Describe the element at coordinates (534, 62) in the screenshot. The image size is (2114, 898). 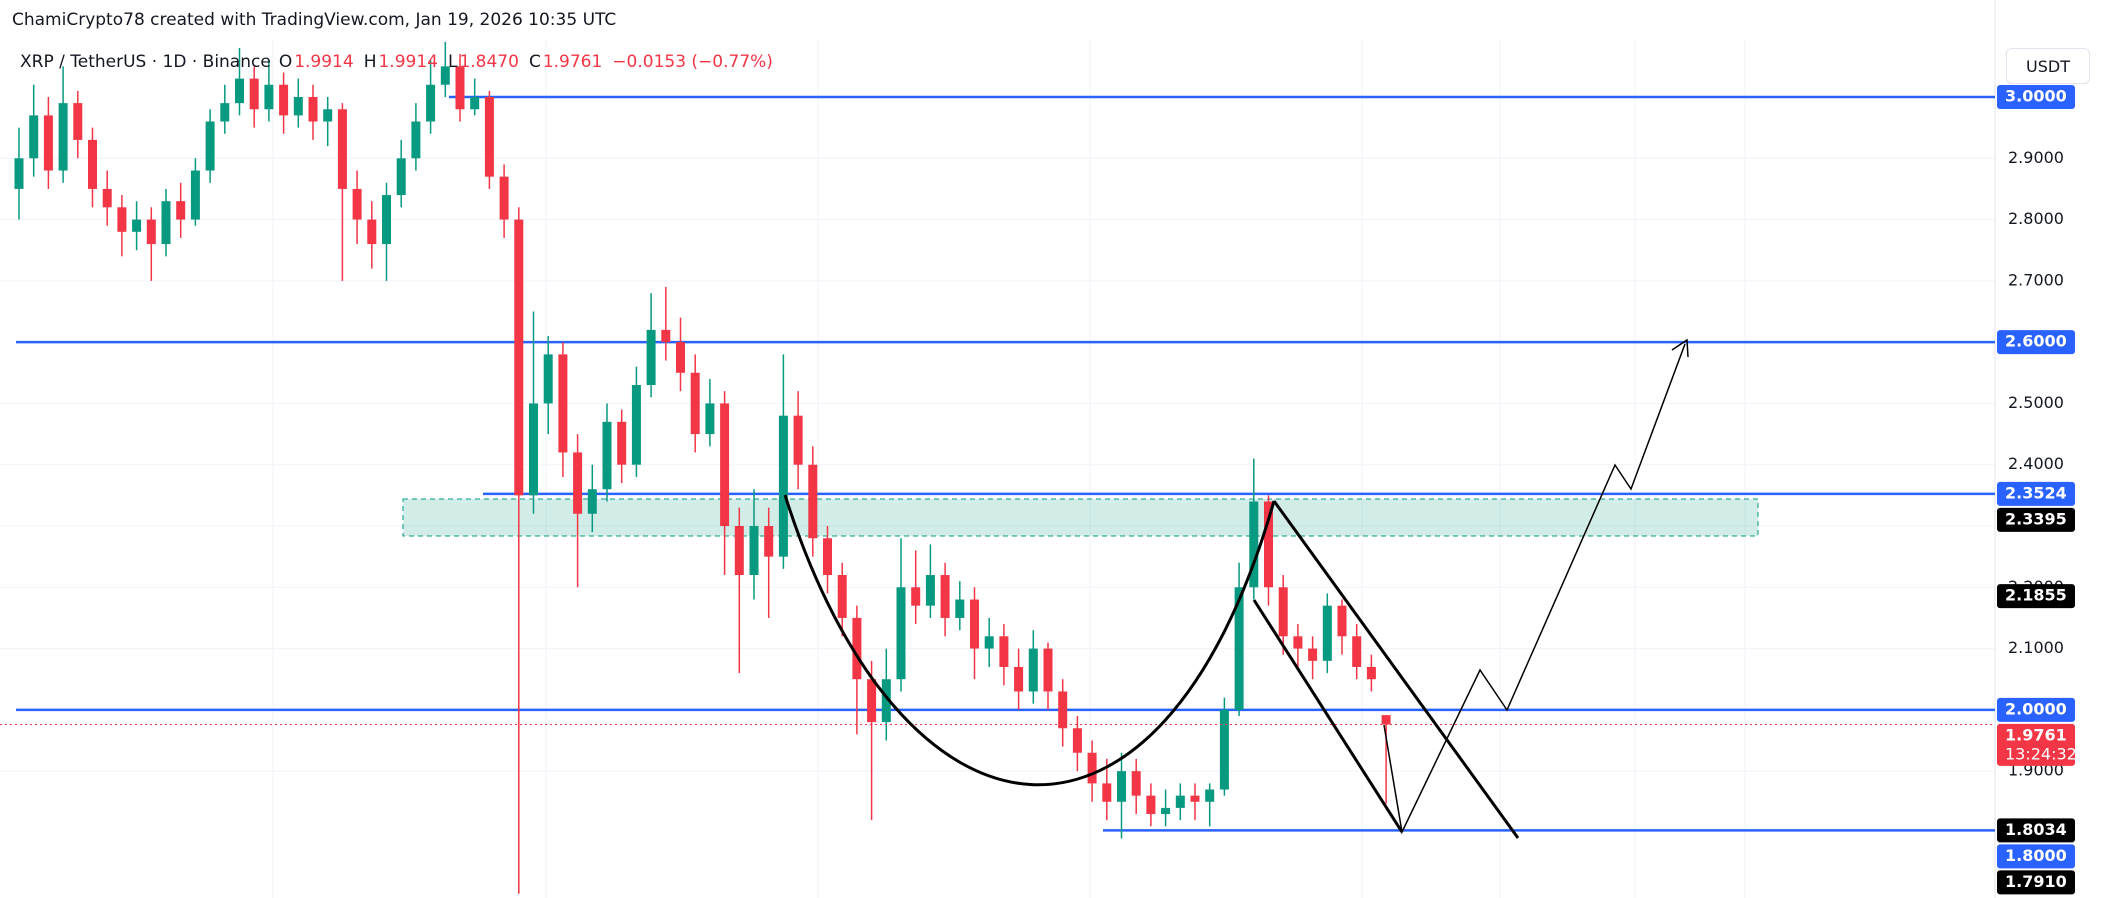
I see `ohlc-key: C` at that location.